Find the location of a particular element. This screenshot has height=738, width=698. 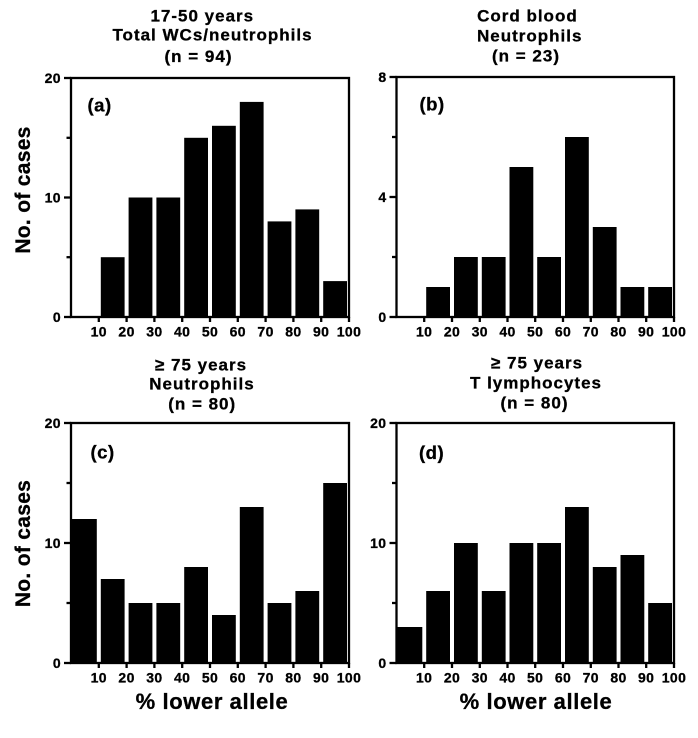

svg-text: (n = 94) is located at coordinates (199, 56).